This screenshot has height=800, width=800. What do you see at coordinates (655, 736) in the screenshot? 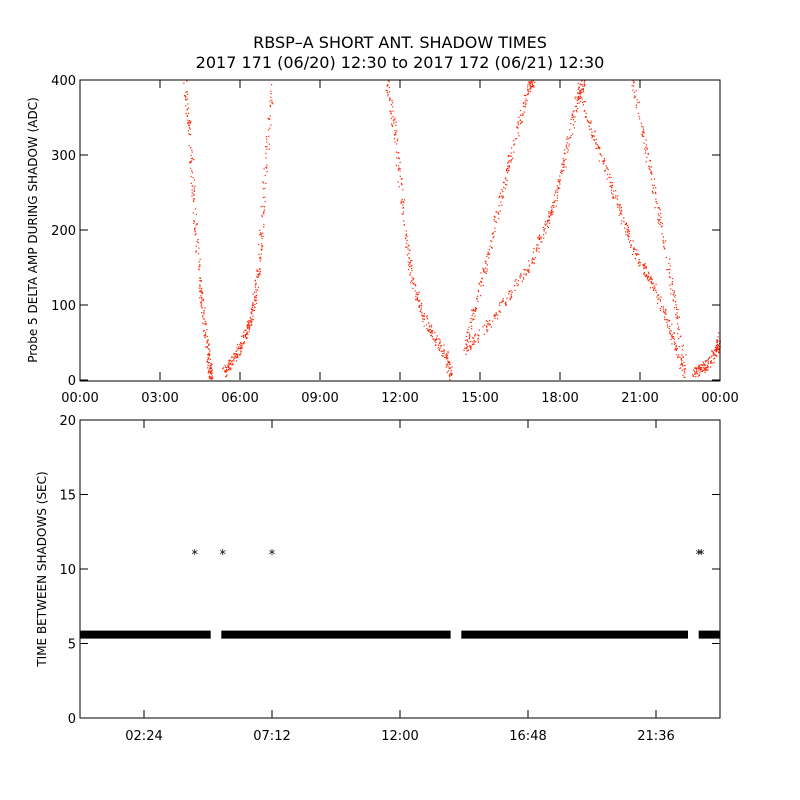
I see `time-between-x-tick-label: 21:36` at bounding box center [655, 736].